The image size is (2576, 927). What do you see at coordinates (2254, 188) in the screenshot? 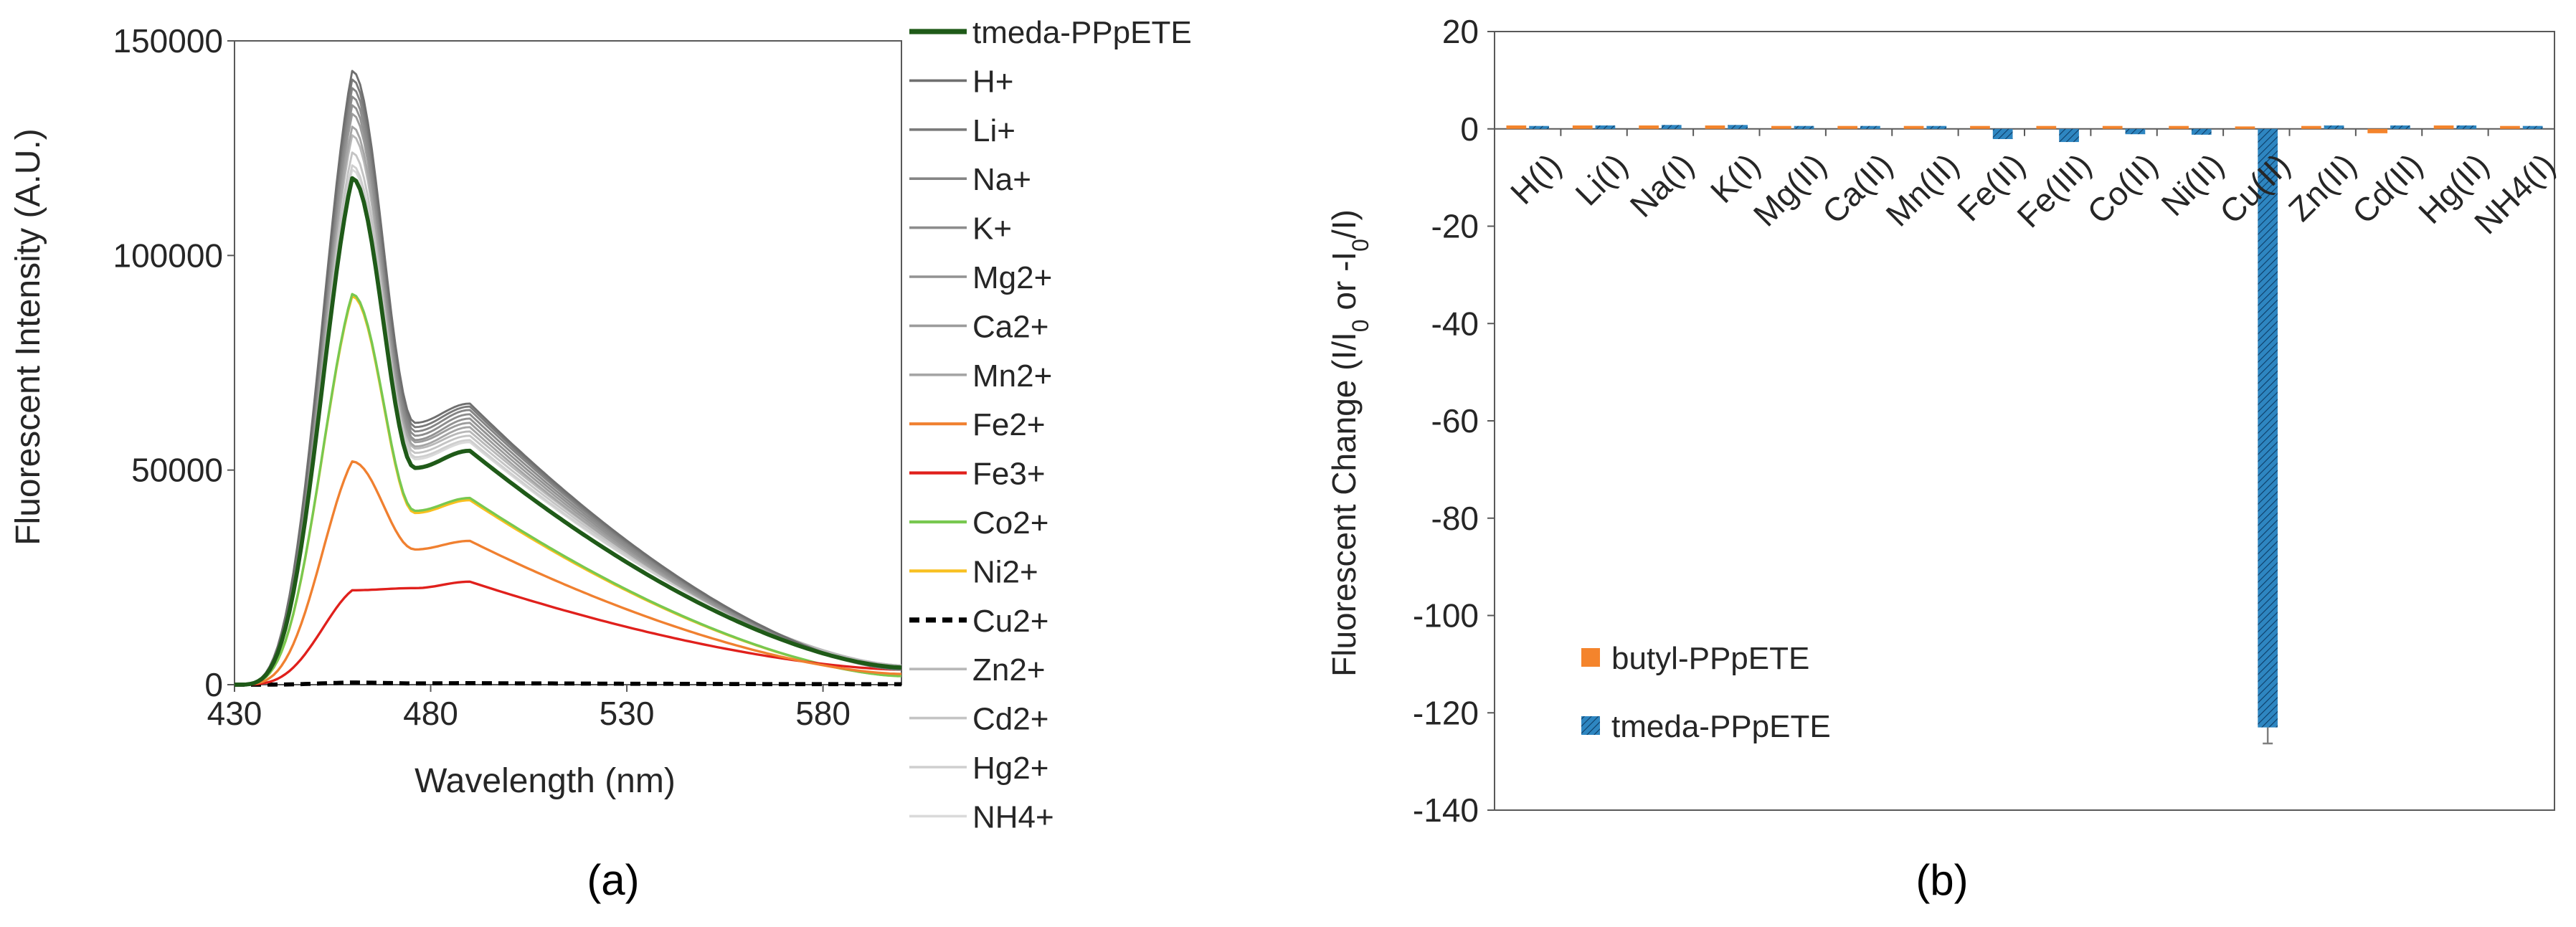
I see `category-label: Cu(II)` at bounding box center [2254, 188].